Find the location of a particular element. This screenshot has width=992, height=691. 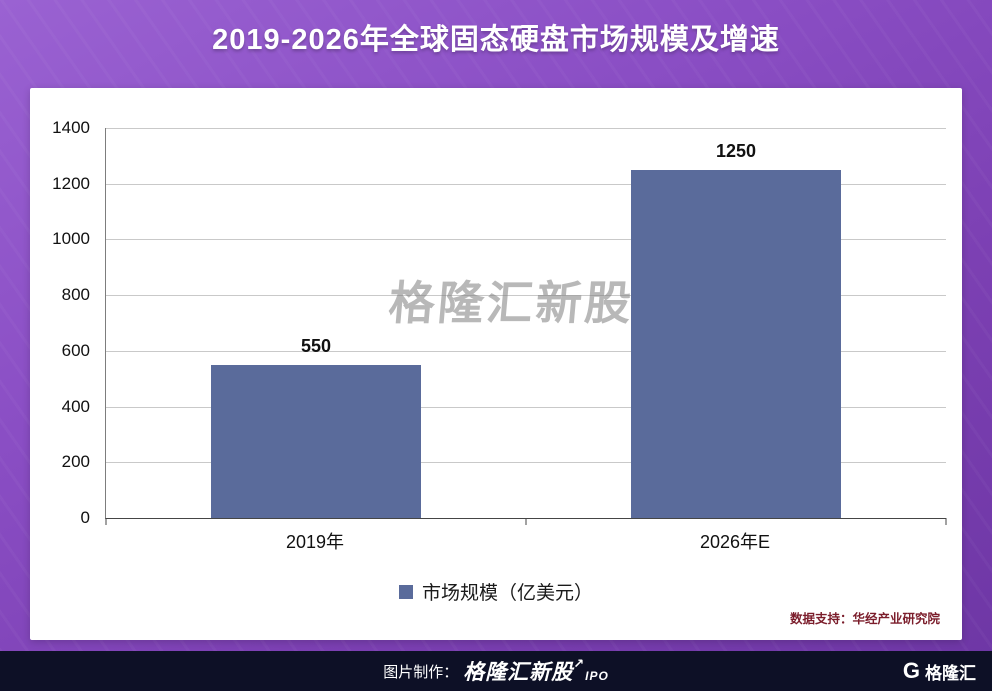

footer-brand: 格隆汇新股 is located at coordinates (518, 672).